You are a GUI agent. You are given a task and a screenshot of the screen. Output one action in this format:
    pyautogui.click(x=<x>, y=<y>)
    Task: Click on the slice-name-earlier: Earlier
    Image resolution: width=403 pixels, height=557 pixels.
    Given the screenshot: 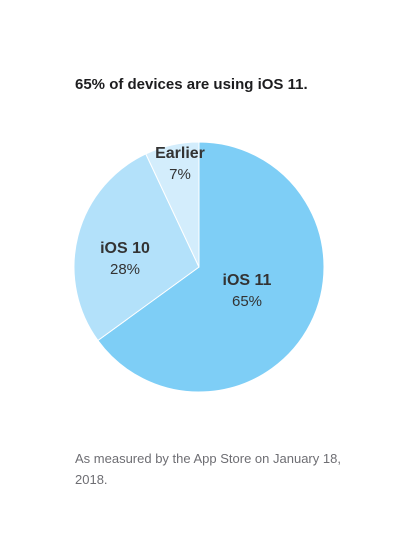 What is the action you would take?
    pyautogui.click(x=180, y=153)
    